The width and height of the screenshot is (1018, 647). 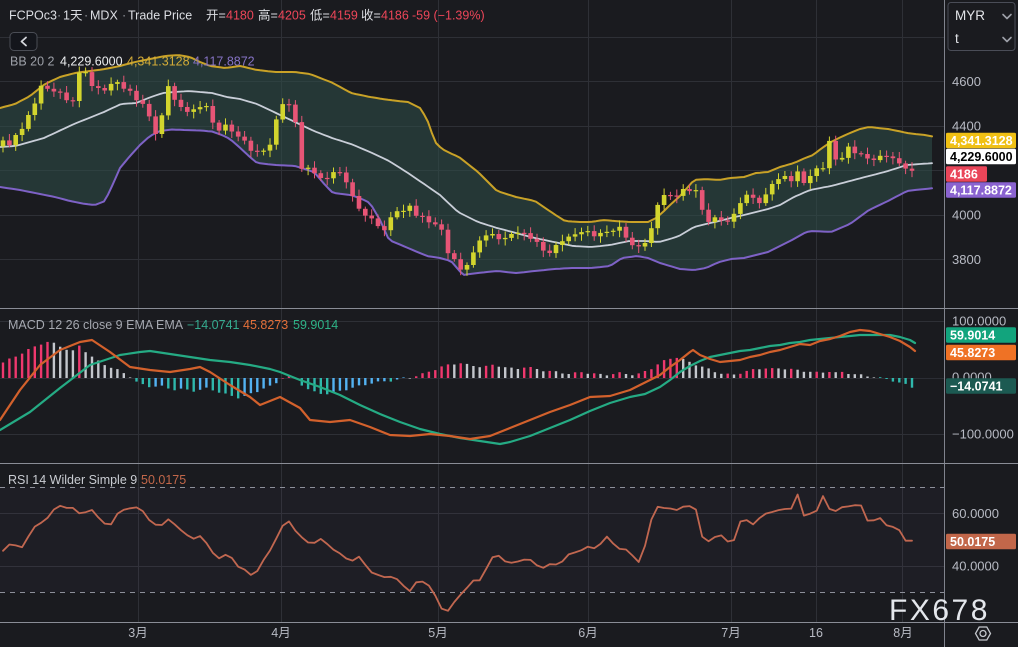 I want to click on svg-text: 40.0000, so click(x=975, y=566).